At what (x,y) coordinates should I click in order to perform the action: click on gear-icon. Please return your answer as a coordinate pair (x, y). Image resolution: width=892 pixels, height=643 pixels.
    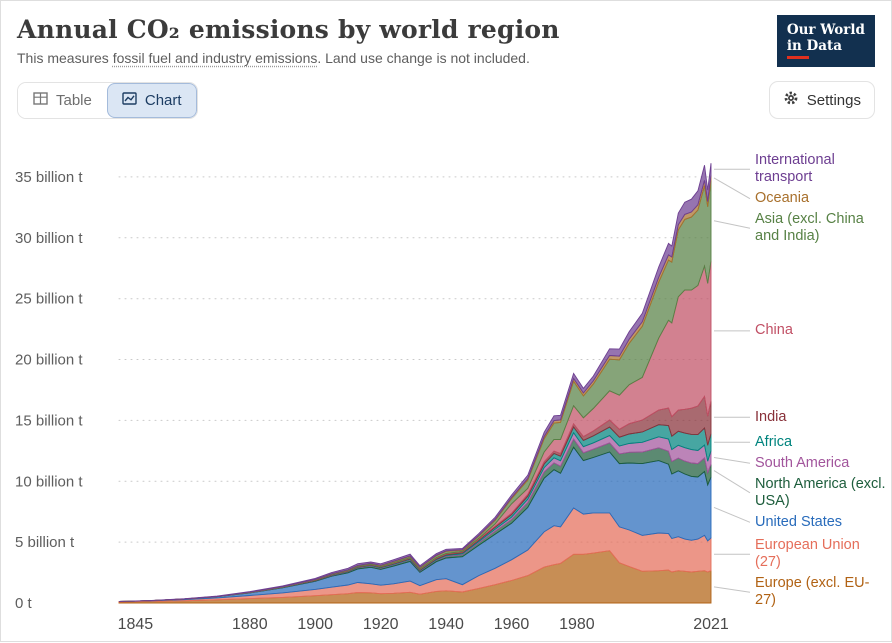
    Looking at the image, I should click on (791, 100).